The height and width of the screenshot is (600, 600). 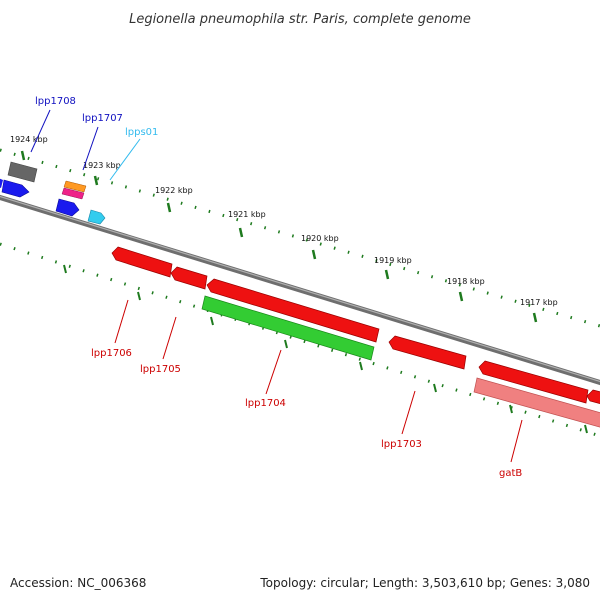 I want to click on gene-label: gatB, so click(x=510, y=473).